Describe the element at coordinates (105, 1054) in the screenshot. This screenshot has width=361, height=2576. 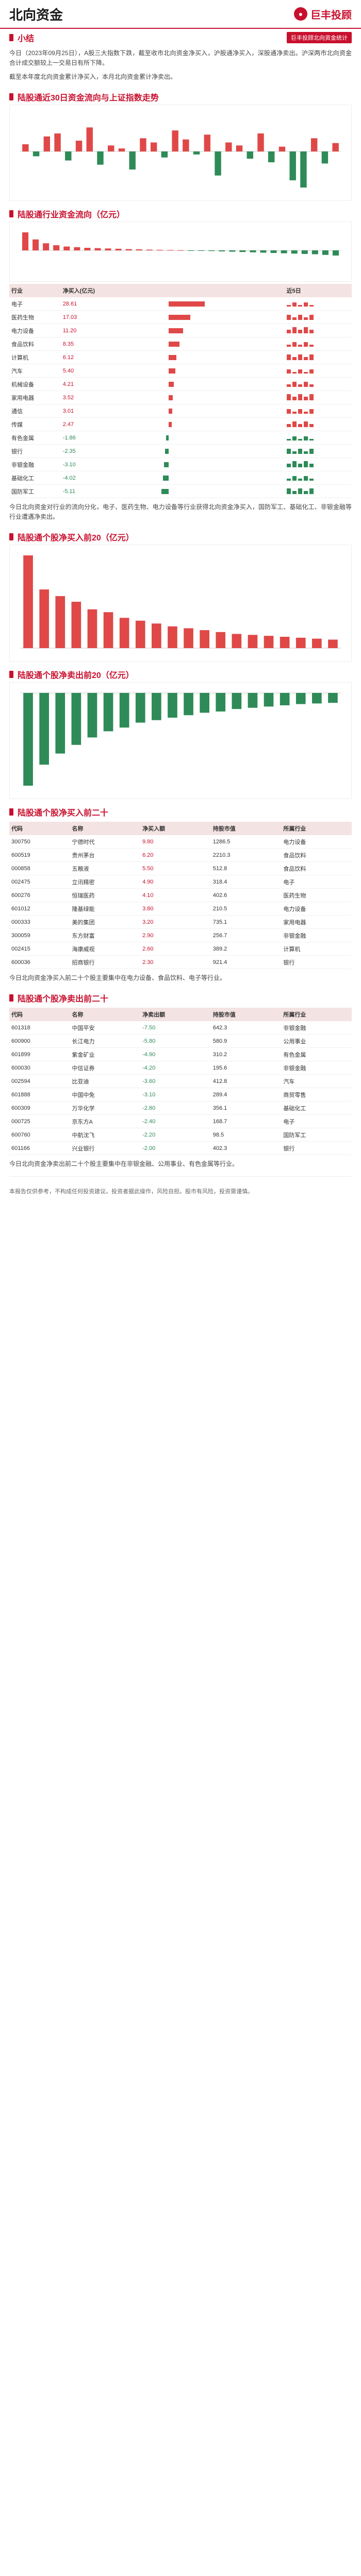
I see `stock-name: 紫金矿业` at that location.